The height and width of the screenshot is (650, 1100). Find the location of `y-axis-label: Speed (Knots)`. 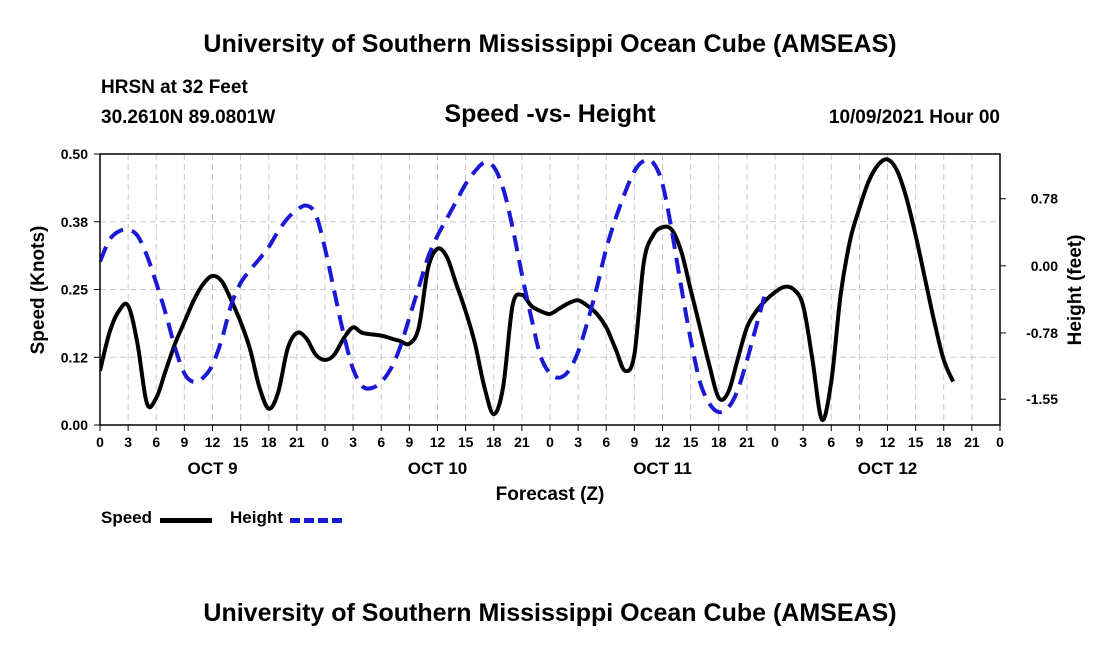

y-axis-label: Speed (Knots) is located at coordinates (38, 290).